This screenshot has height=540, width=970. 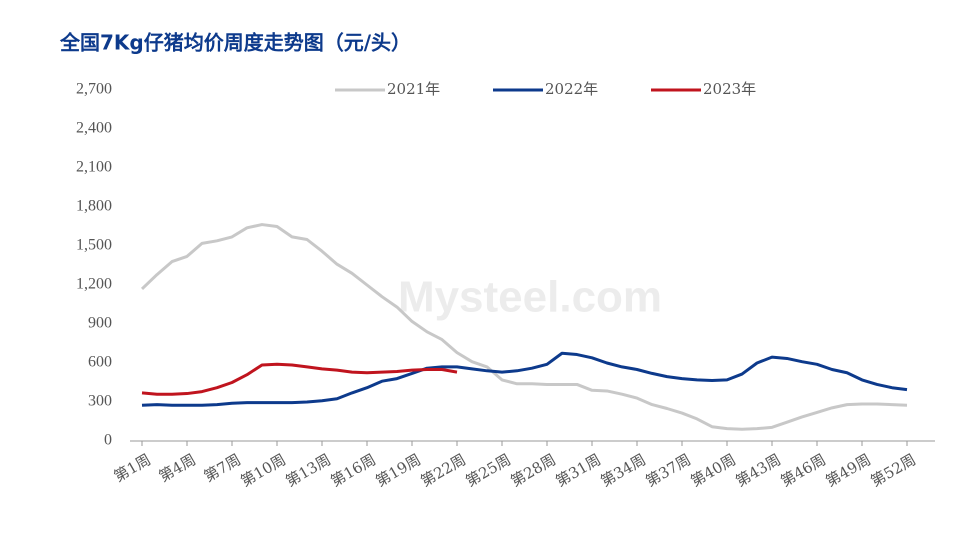 I want to click on x-tick-label: 第28周, so click(x=533, y=470).